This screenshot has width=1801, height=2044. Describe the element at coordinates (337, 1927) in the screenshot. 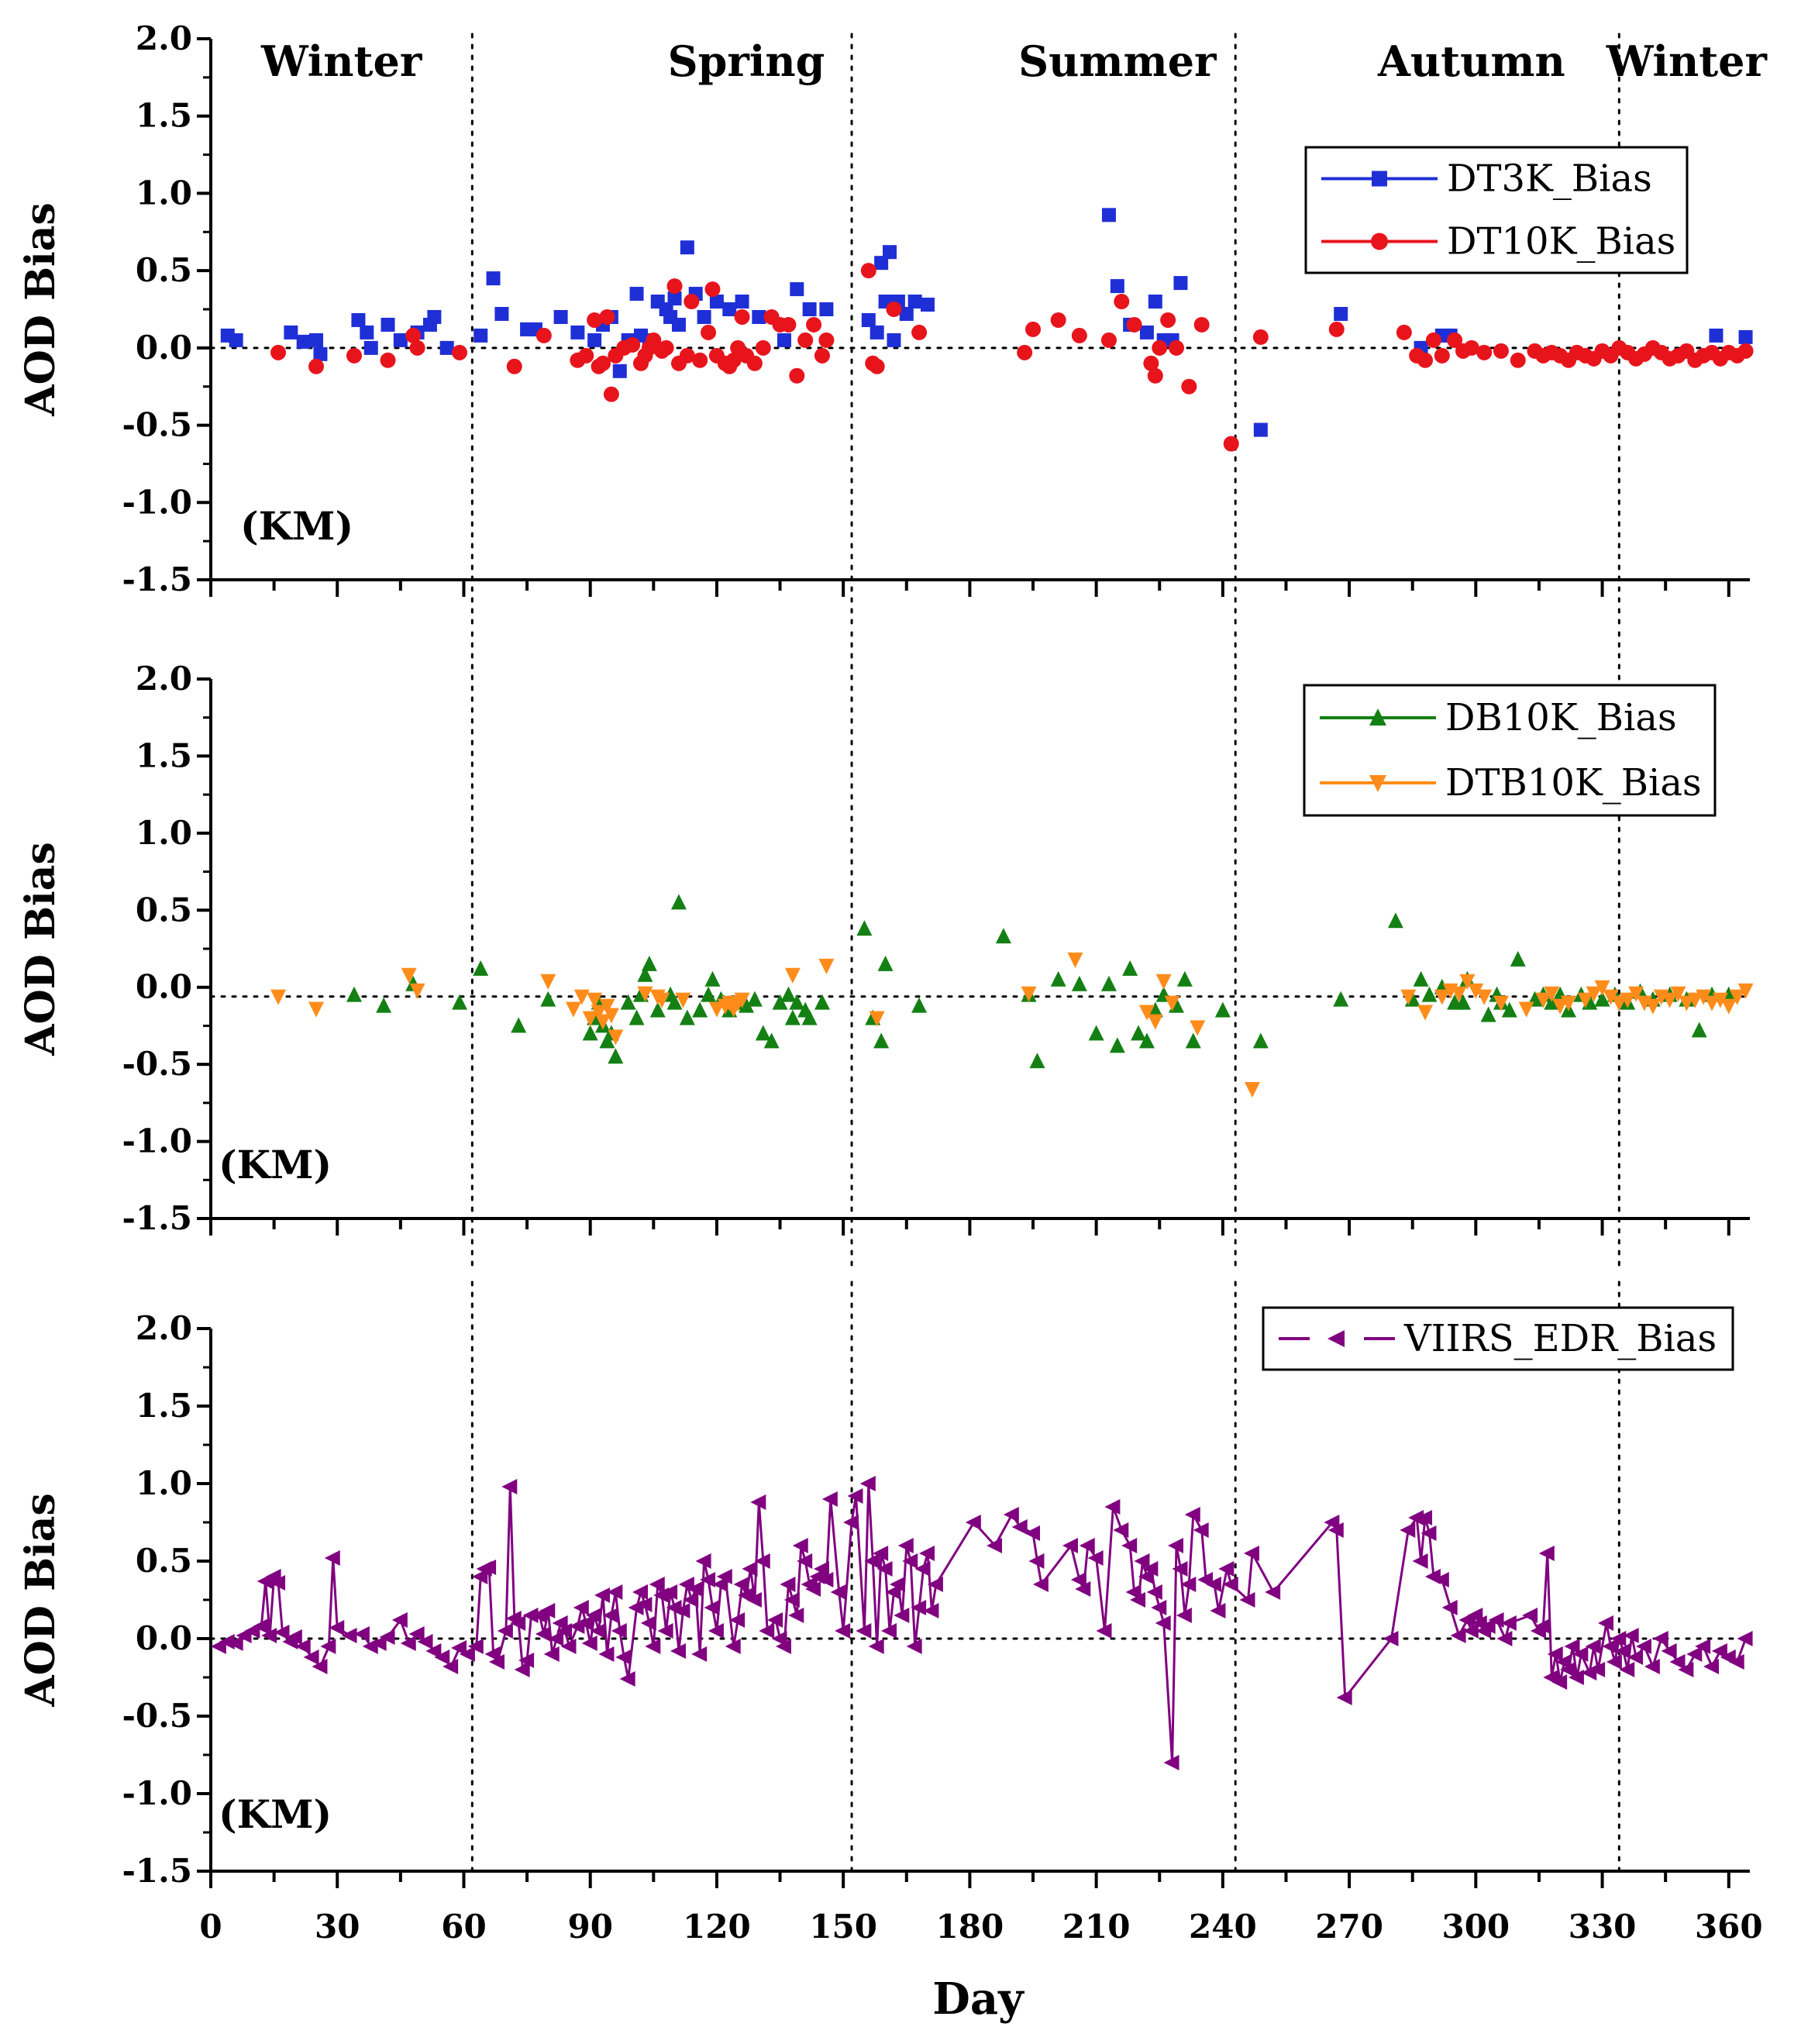

I see `x-tick-label: 30` at that location.